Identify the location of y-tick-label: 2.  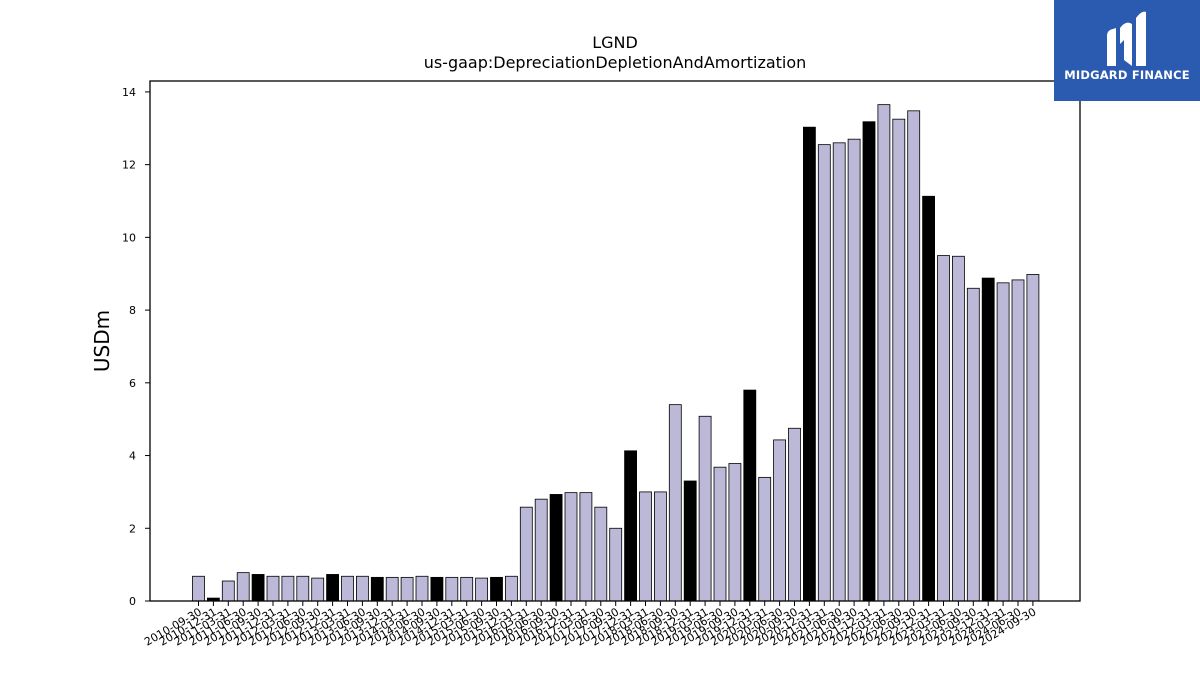
(132, 528).